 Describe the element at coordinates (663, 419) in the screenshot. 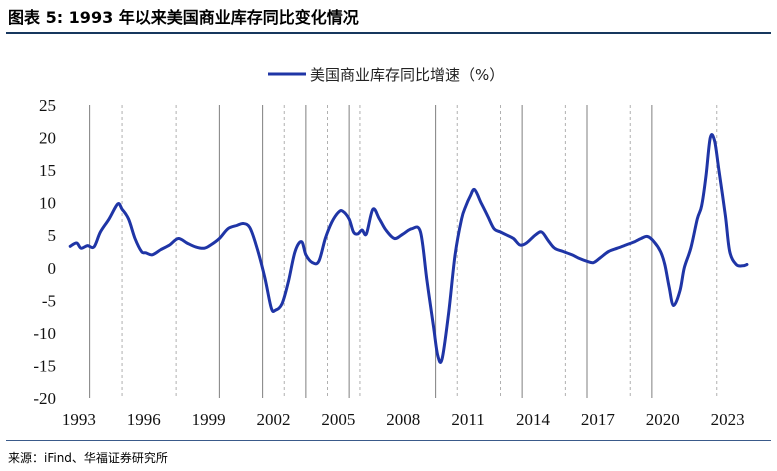

I see `x-tick-label: 2020` at that location.